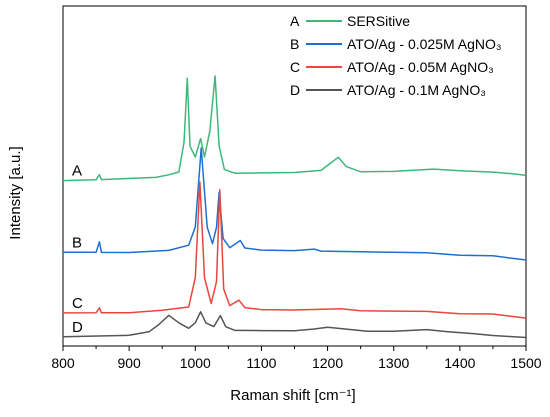 This screenshot has width=550, height=417. What do you see at coordinates (77, 327) in the screenshot?
I see `curve-label-D: D` at bounding box center [77, 327].